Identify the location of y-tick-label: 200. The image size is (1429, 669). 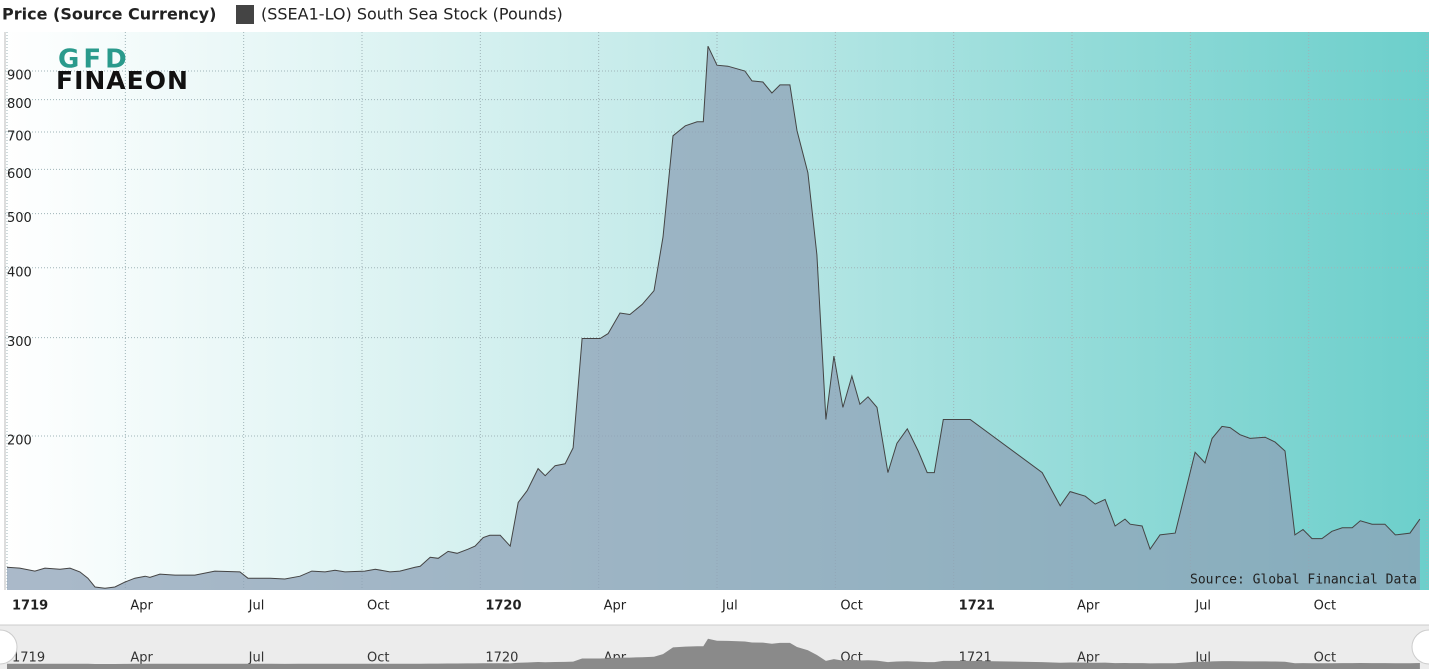
(19, 440).